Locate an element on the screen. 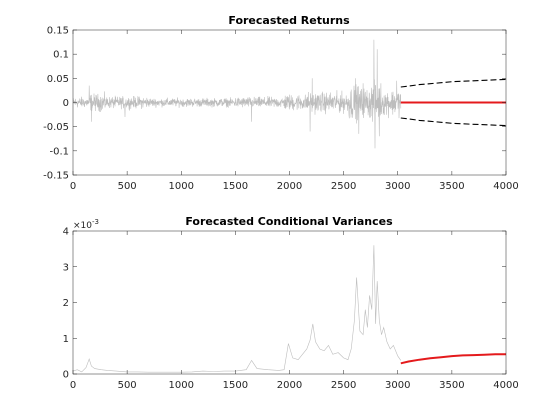 This screenshot has height=420, width=560. returns-x-tick-label: 1500 is located at coordinates (235, 186).